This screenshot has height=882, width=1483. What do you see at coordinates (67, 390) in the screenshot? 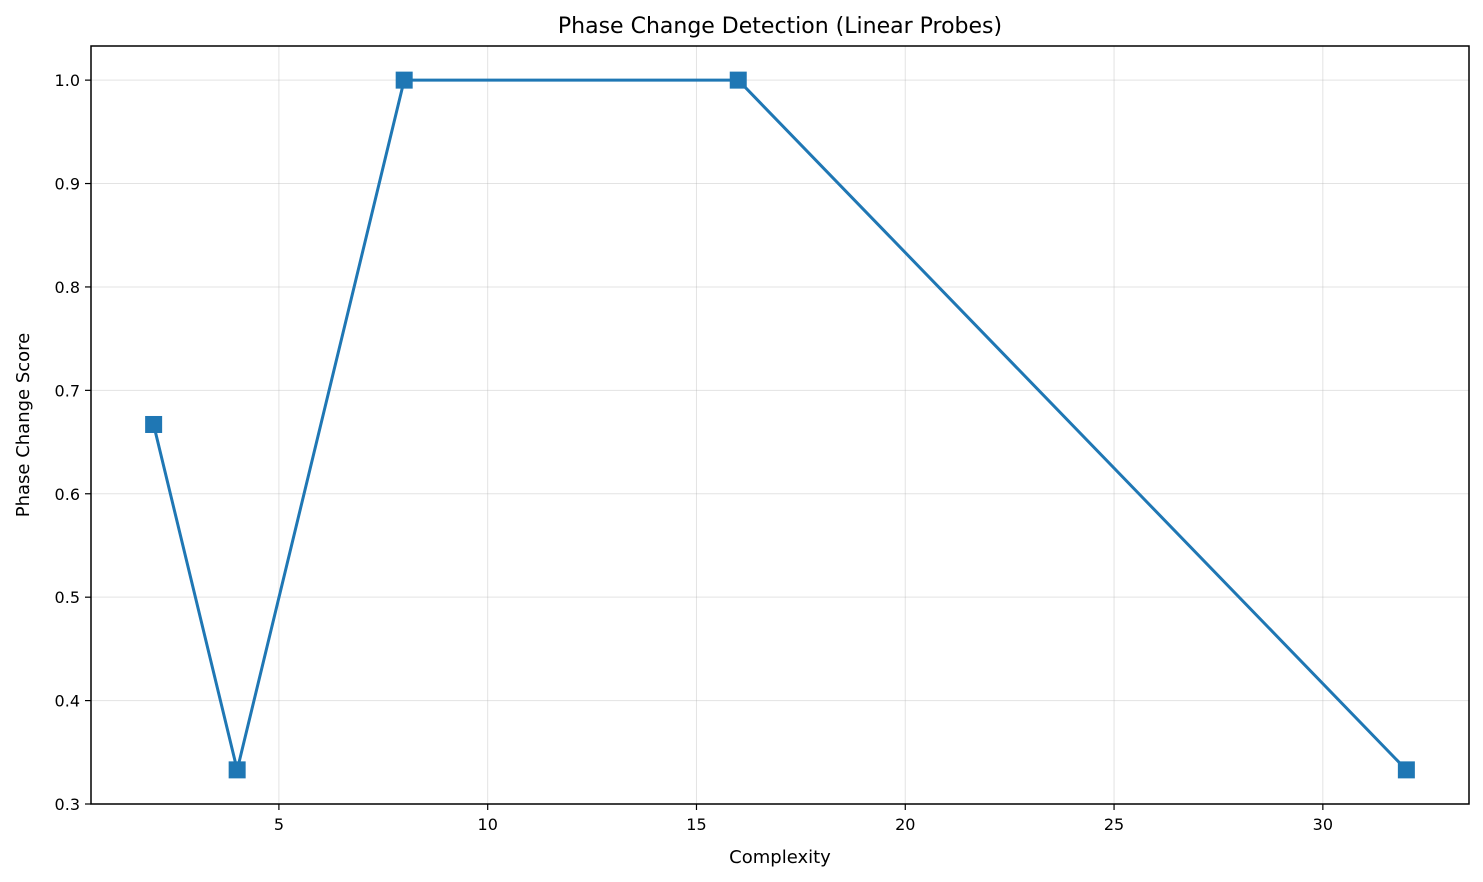
I see `y-tick-label: 0.7` at bounding box center [67, 390].